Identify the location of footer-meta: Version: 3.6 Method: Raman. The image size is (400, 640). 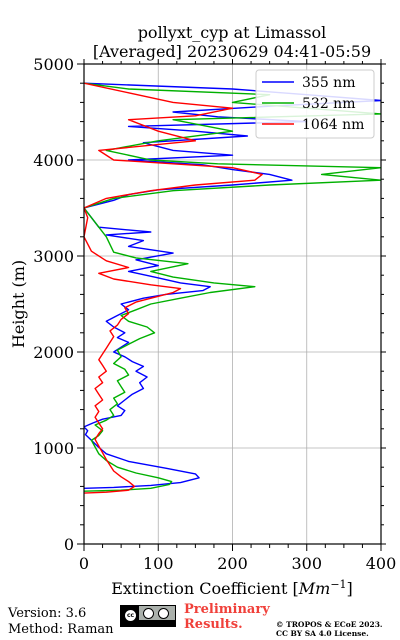
(61, 622).